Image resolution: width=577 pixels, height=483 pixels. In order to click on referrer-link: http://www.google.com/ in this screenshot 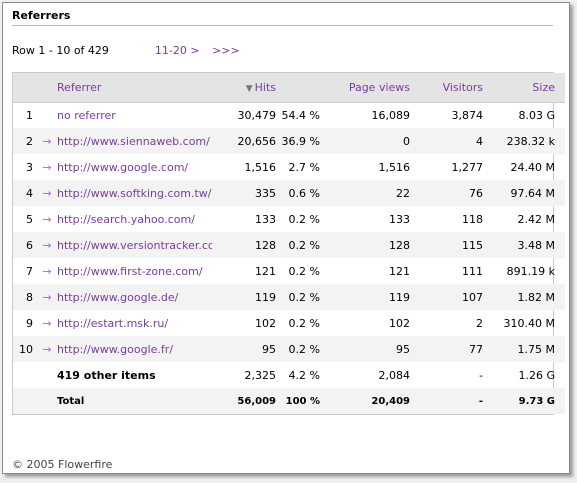, I will do `click(123, 167)`.